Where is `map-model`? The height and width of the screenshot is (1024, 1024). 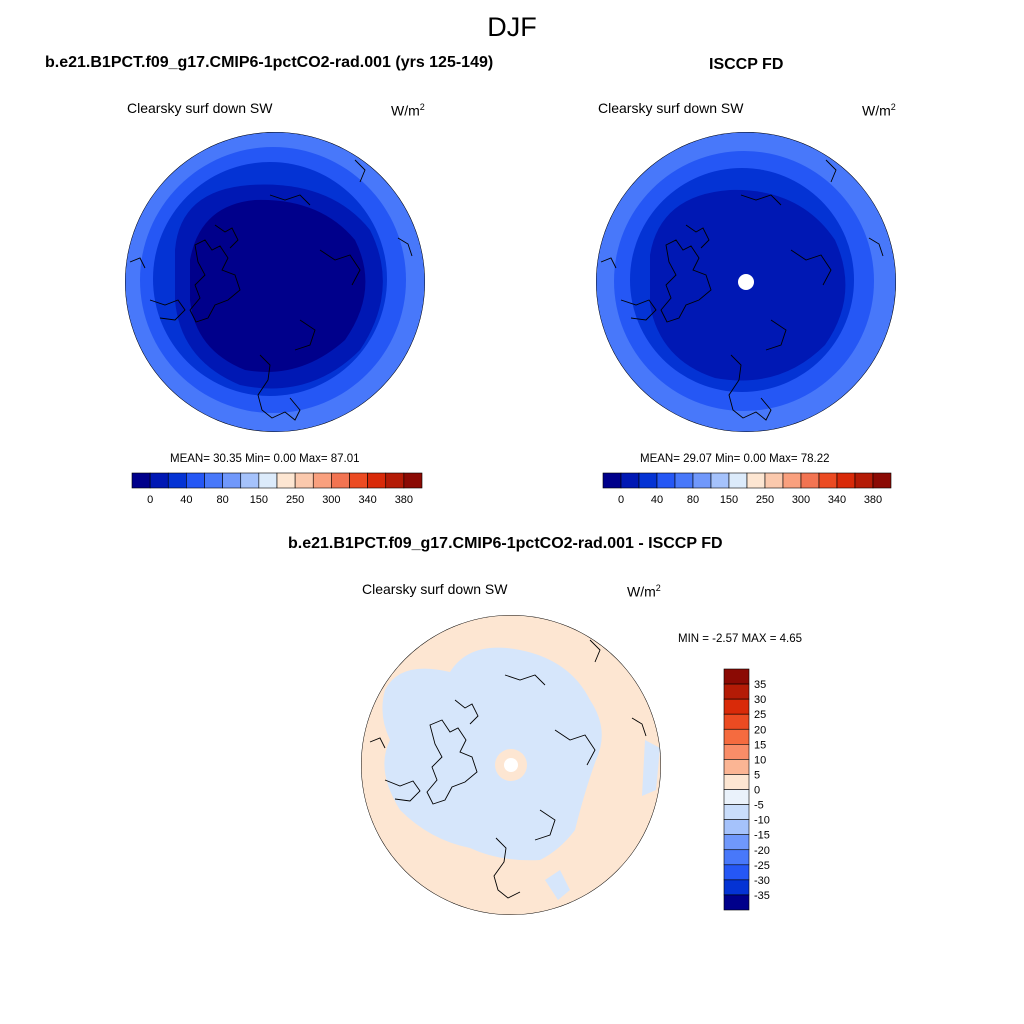
map-model is located at coordinates (275, 282).